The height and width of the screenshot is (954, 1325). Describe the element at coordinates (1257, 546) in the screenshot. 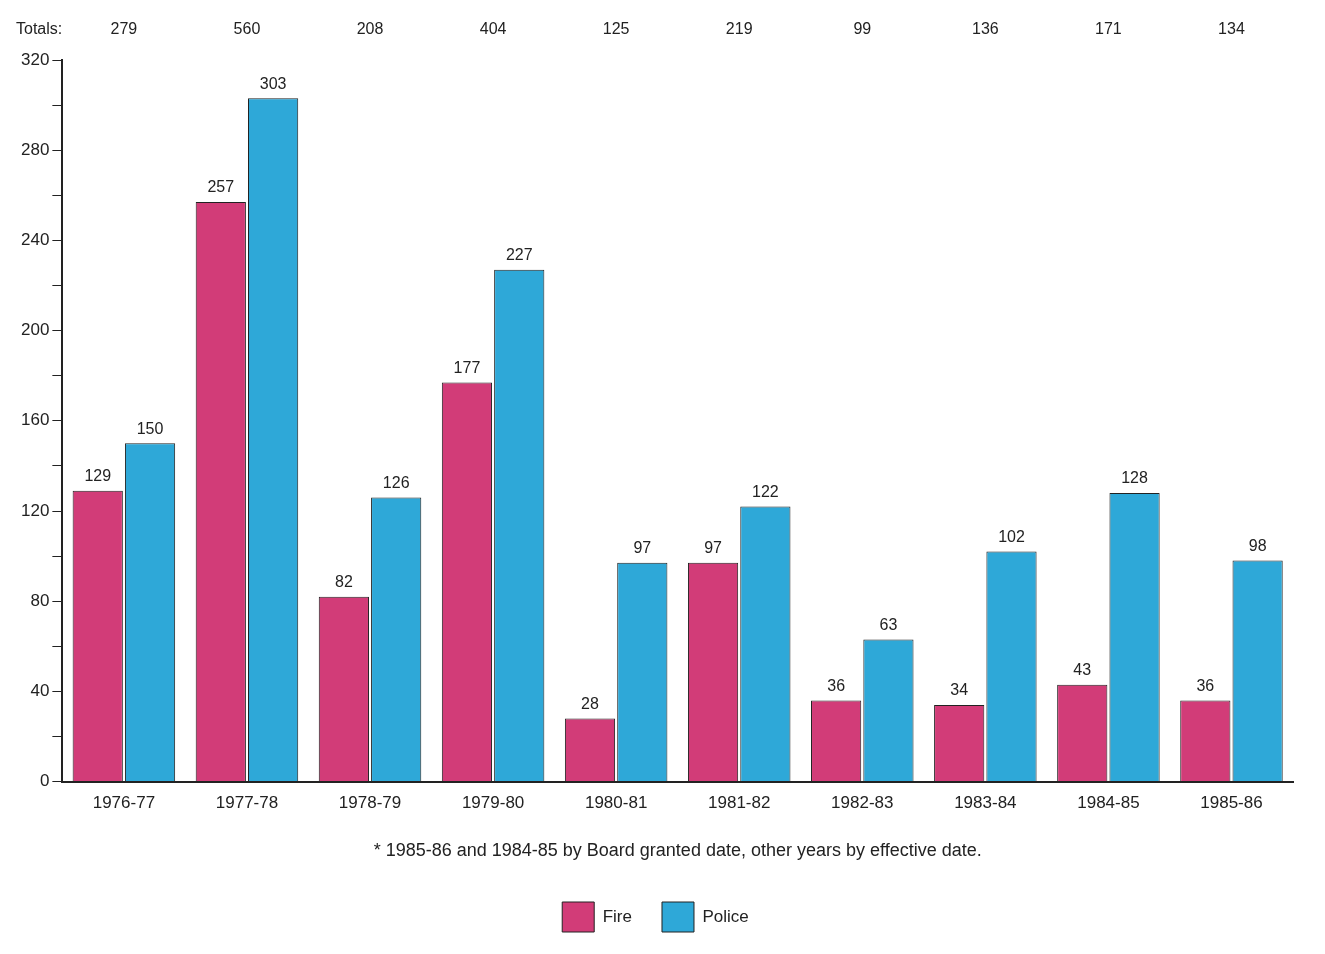

I see `data-label: 98` at that location.